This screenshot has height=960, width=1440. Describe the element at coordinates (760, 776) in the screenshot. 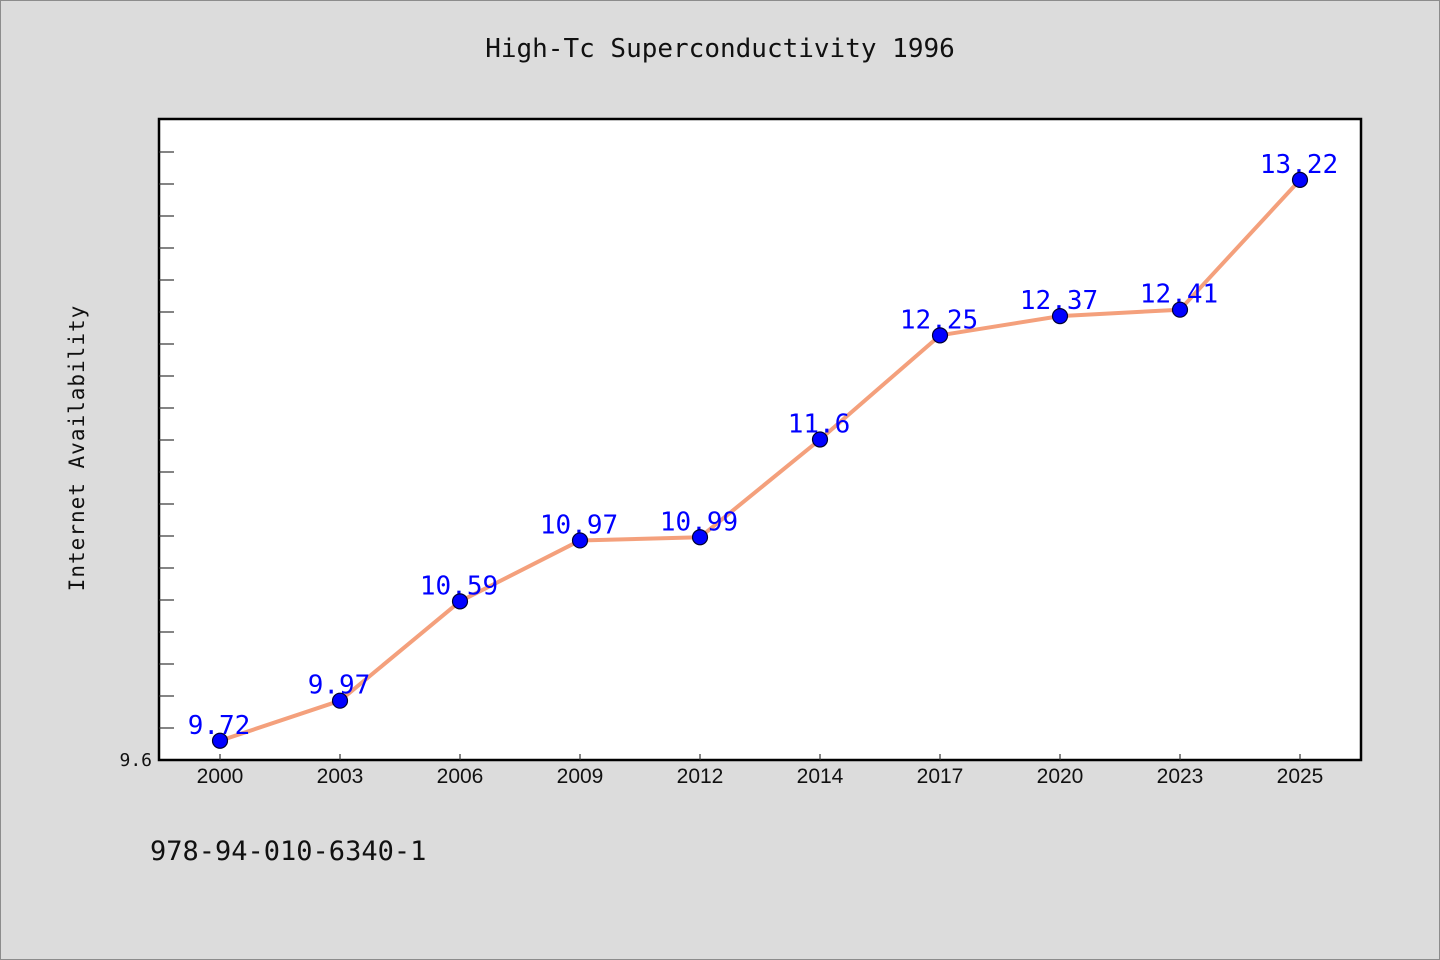

I see `x-tick-labels: 2000 2003 2006 2009 2012 2014 2017 2020 2023 2025` at that location.